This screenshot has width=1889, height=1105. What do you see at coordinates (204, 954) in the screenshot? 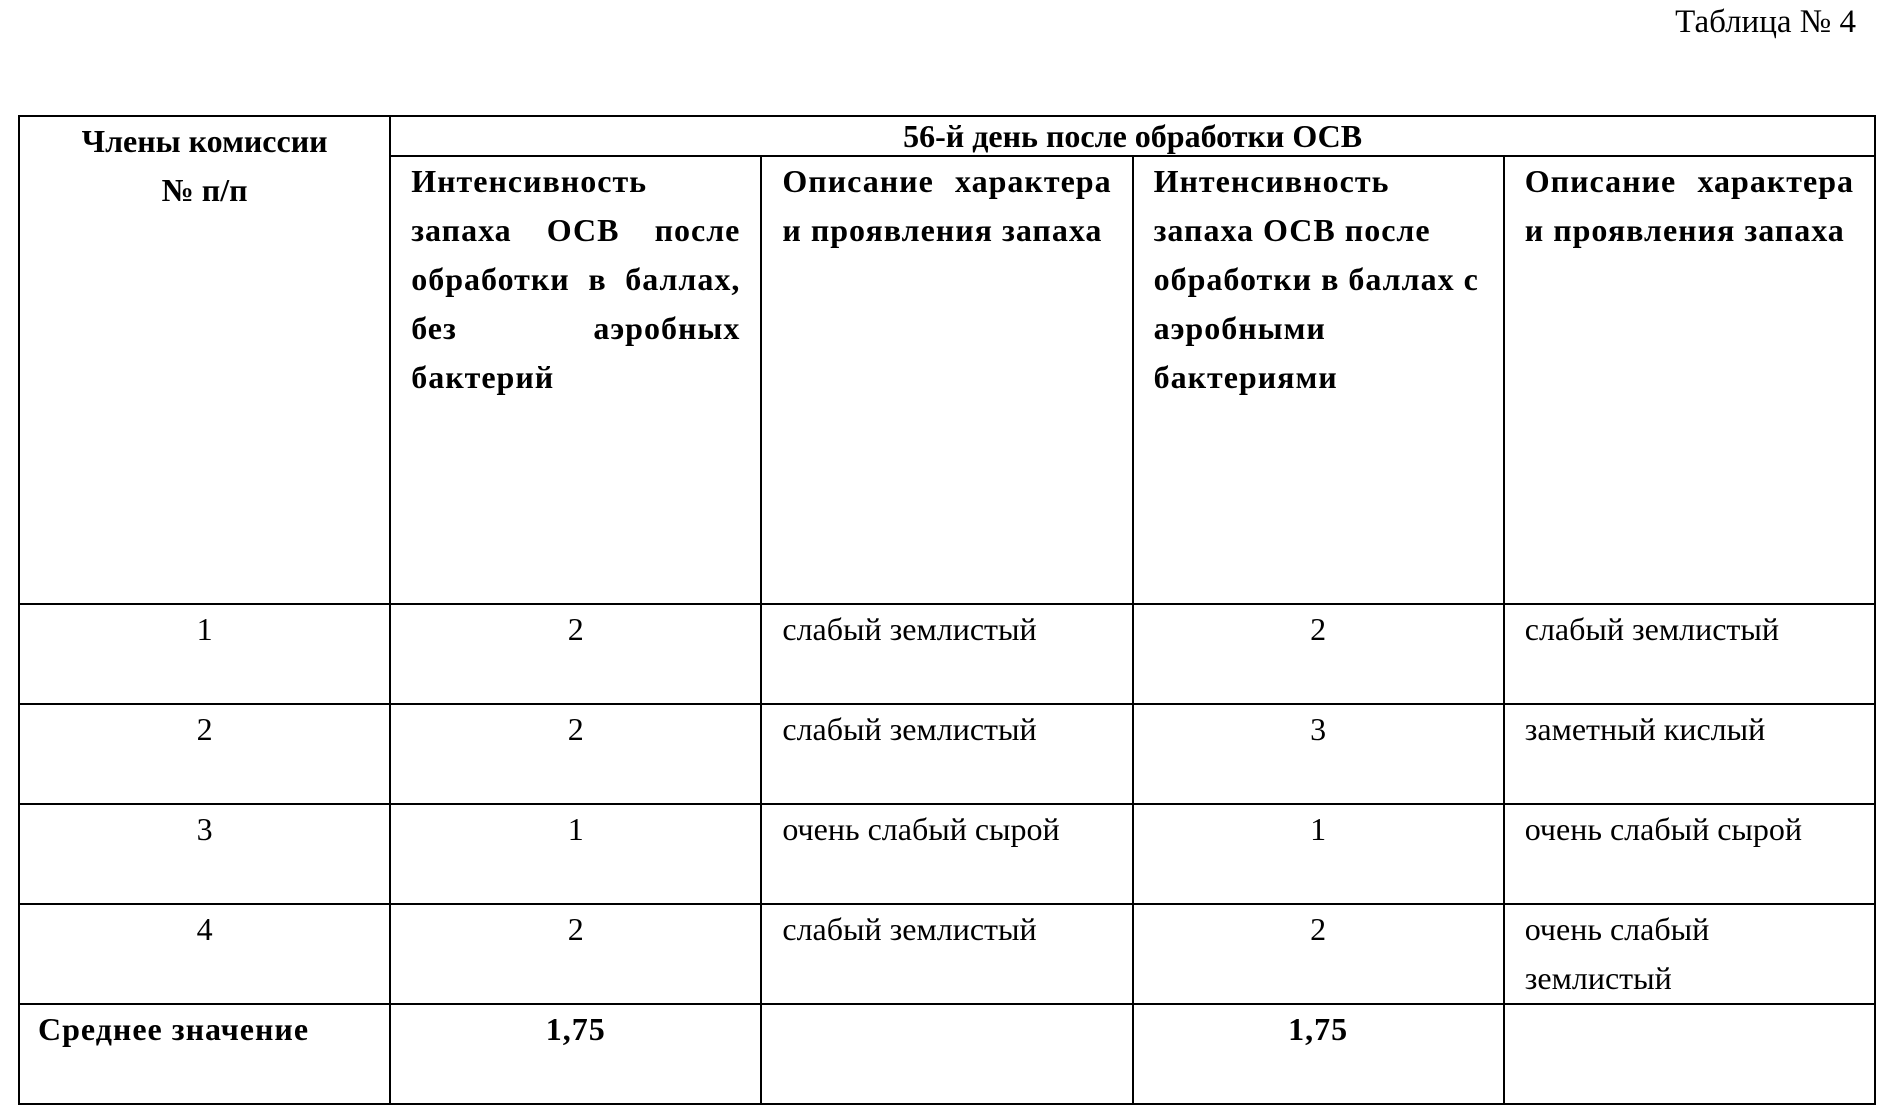
I see `cell-n: 4` at bounding box center [204, 954].